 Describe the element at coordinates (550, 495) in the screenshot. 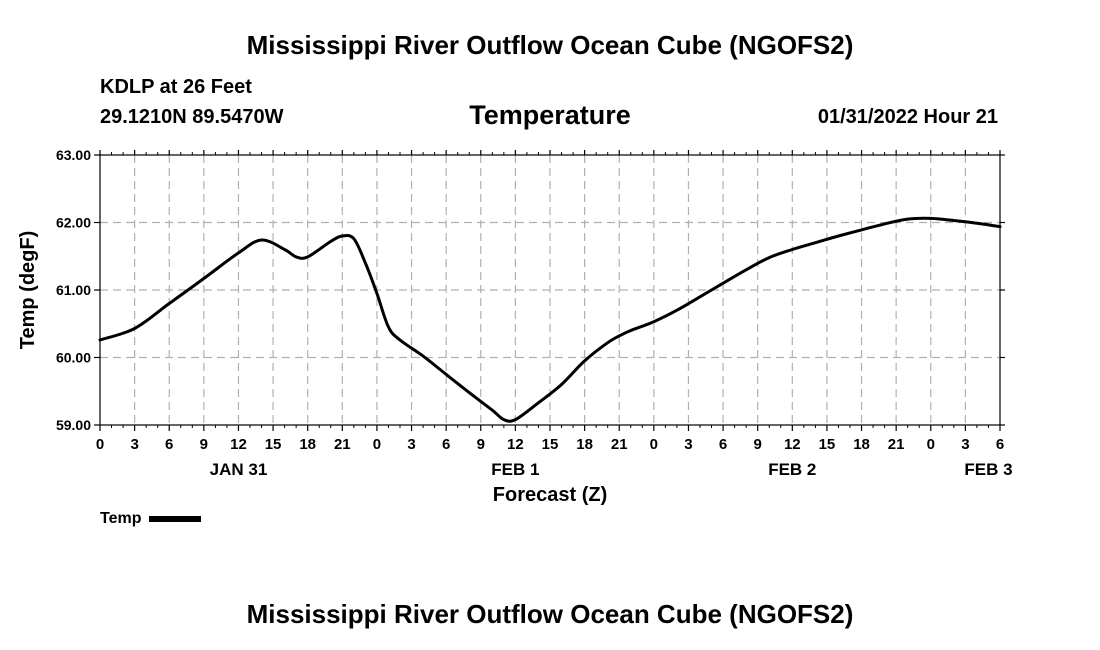

I see `x-axis-label: Forecast (Z)` at that location.